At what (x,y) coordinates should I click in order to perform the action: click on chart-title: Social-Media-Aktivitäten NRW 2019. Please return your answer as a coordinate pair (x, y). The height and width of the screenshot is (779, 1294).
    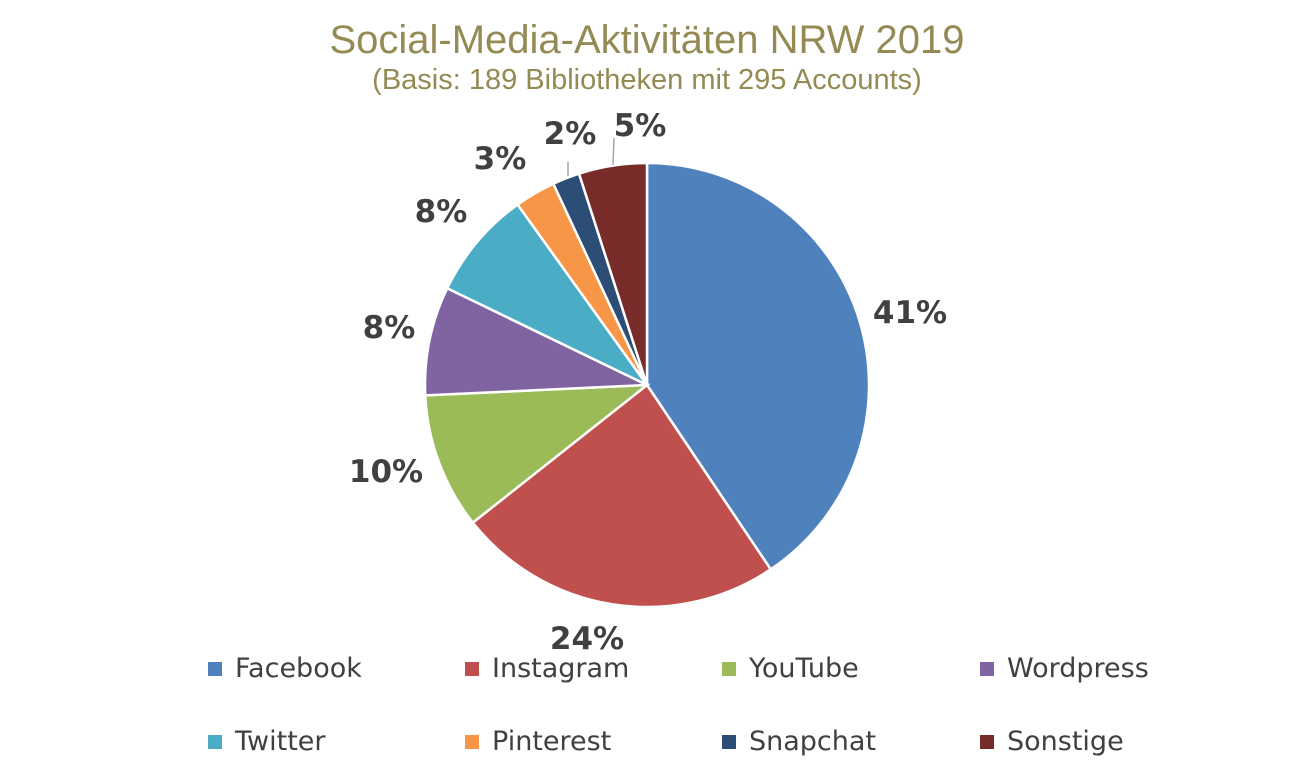
    Looking at the image, I should click on (647, 40).